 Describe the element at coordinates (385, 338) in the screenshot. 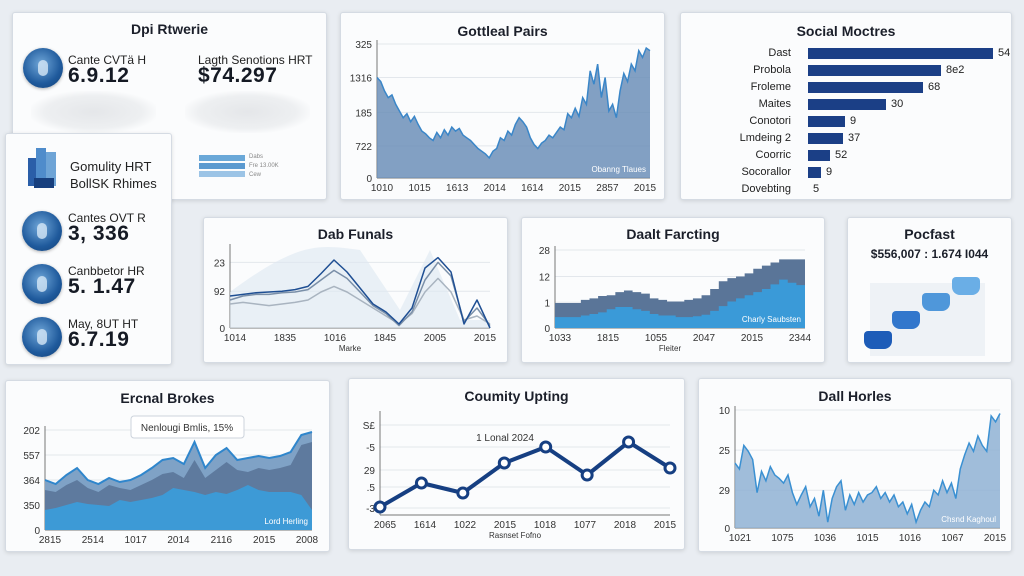

I see `x-tick-label: 1845` at that location.